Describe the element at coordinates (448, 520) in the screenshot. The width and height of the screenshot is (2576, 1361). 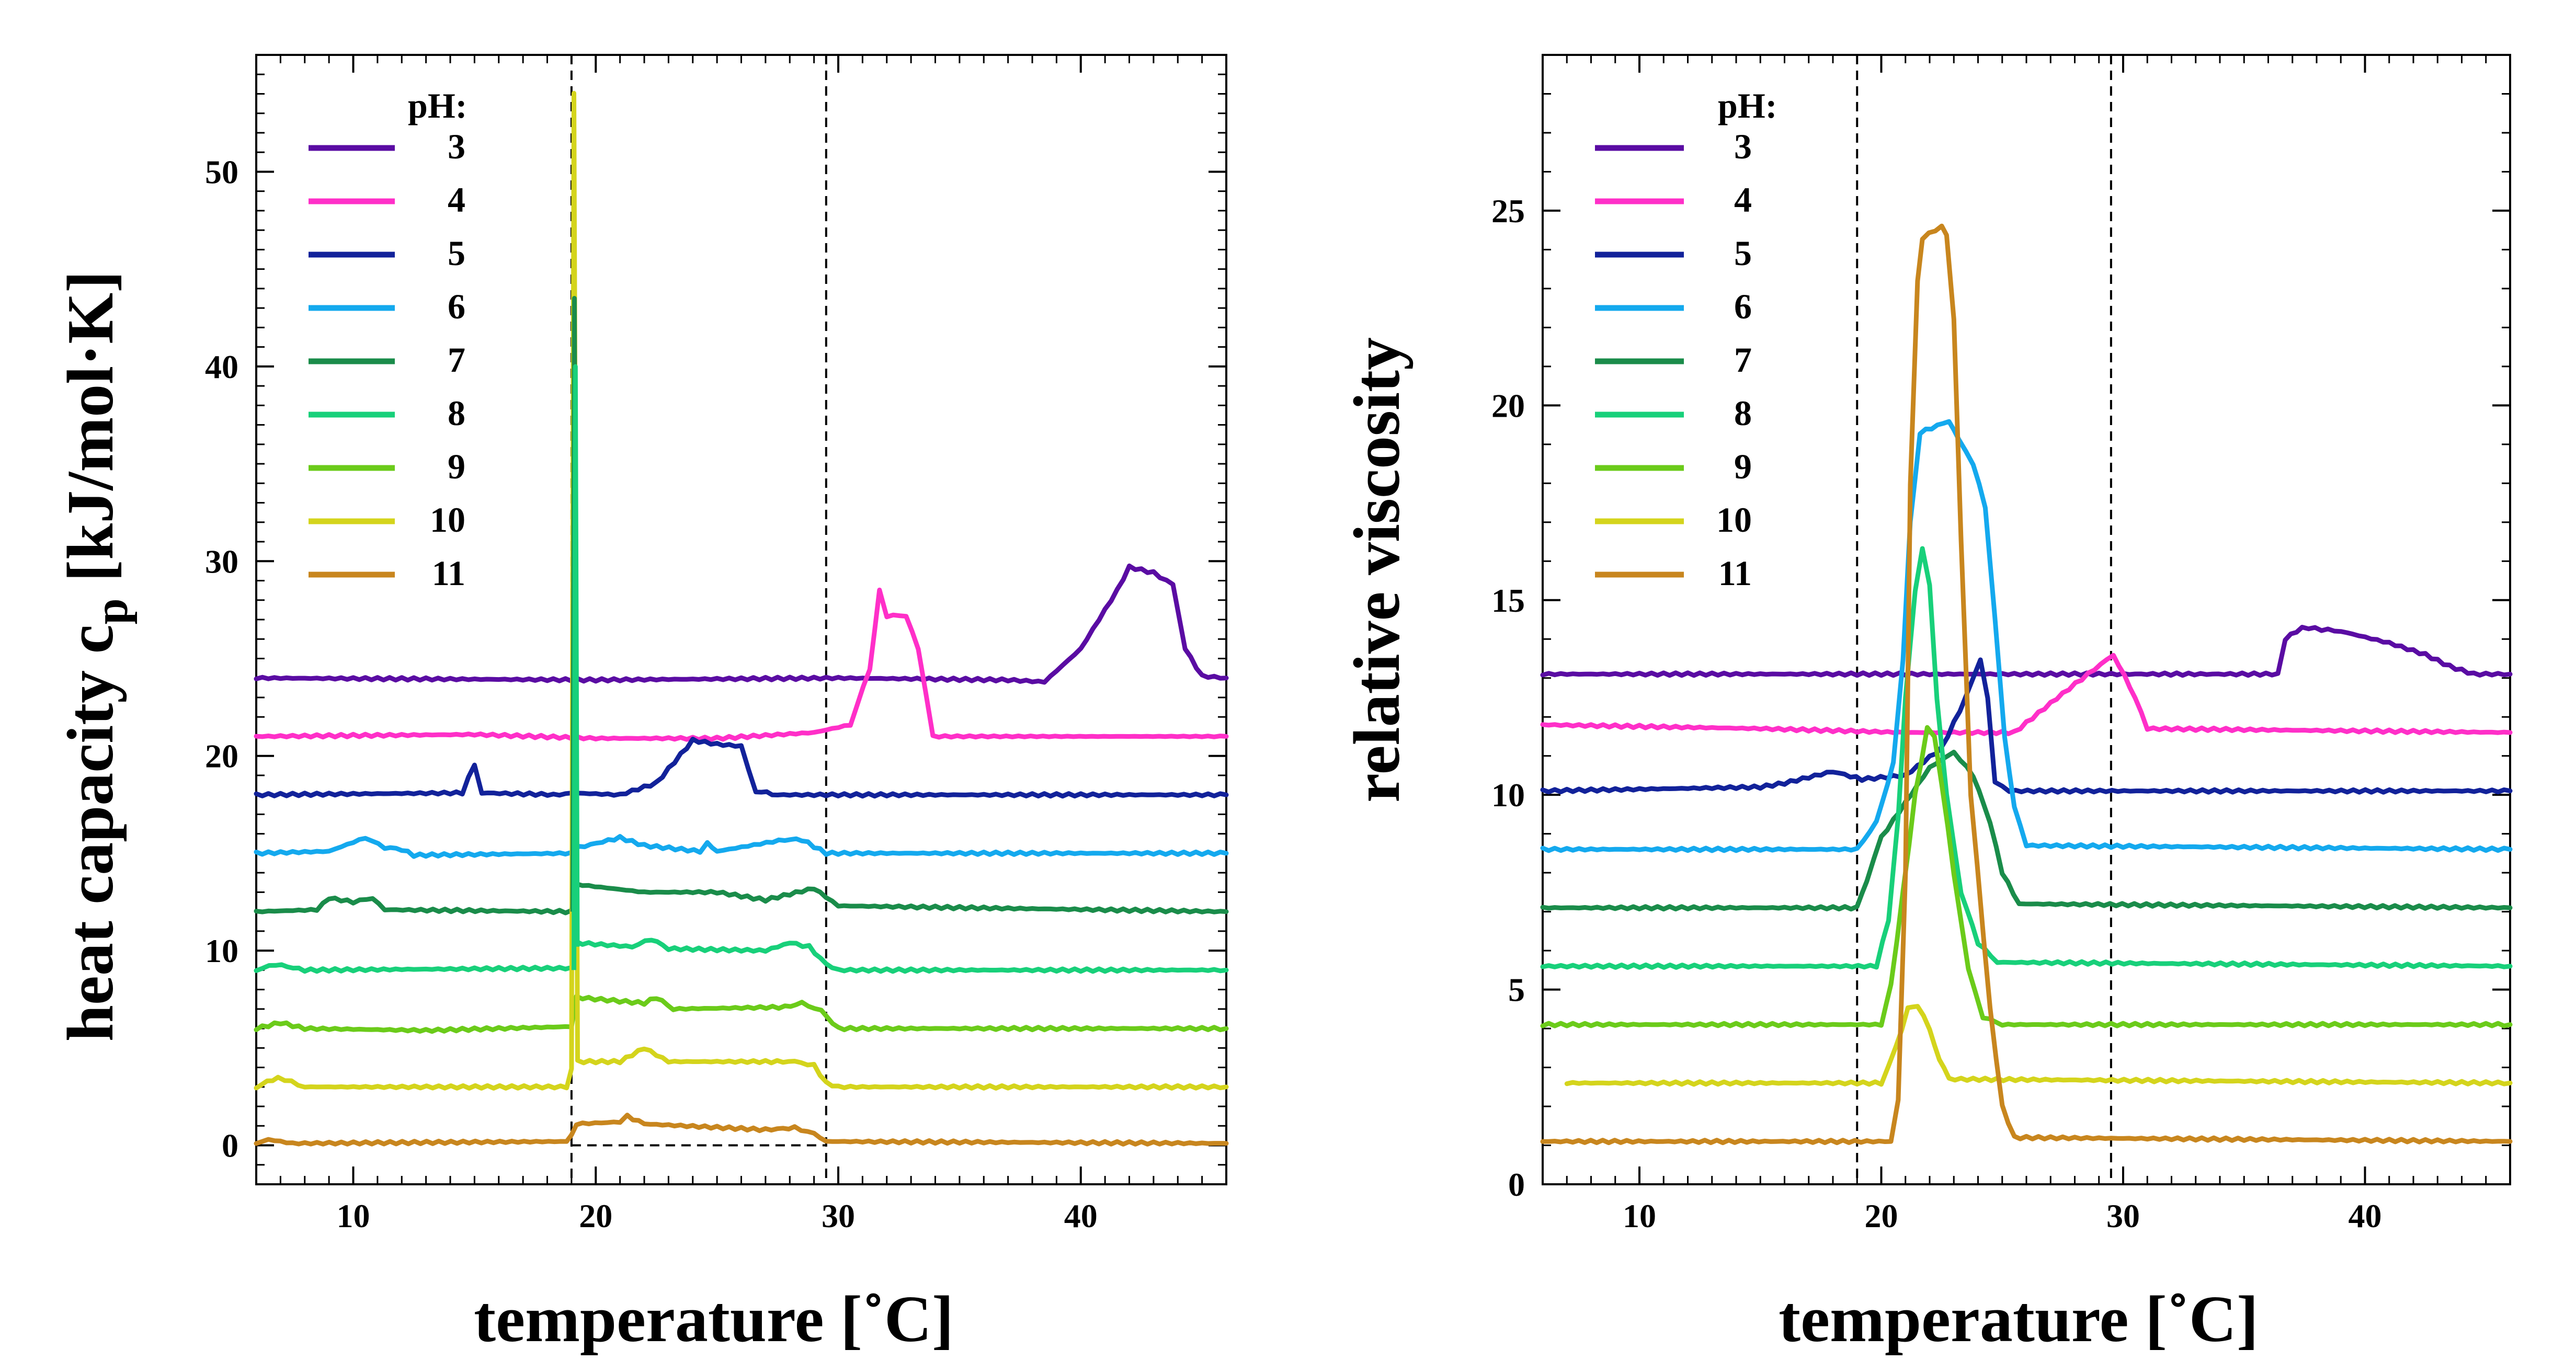
I see `left-legend-label-ph-10: 10` at that location.